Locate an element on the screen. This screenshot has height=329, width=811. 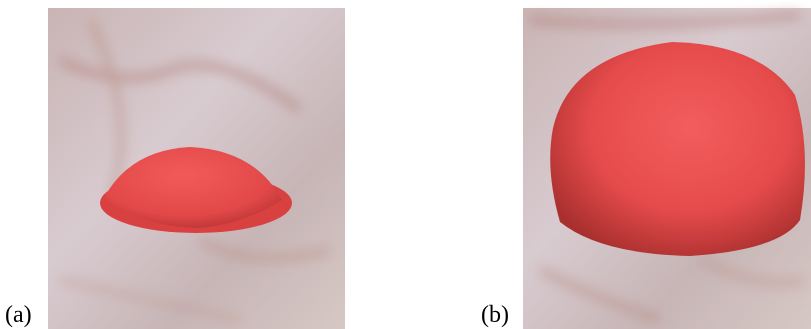
panel-label: (a) is located at coordinates (18, 315).